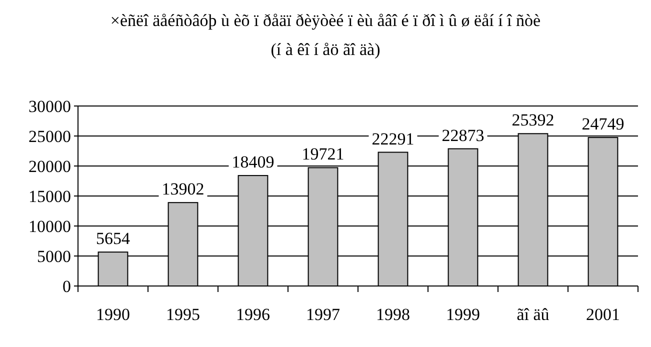 The width and height of the screenshot is (651, 347). I want to click on x-tick-label: 2001, so click(603, 314).